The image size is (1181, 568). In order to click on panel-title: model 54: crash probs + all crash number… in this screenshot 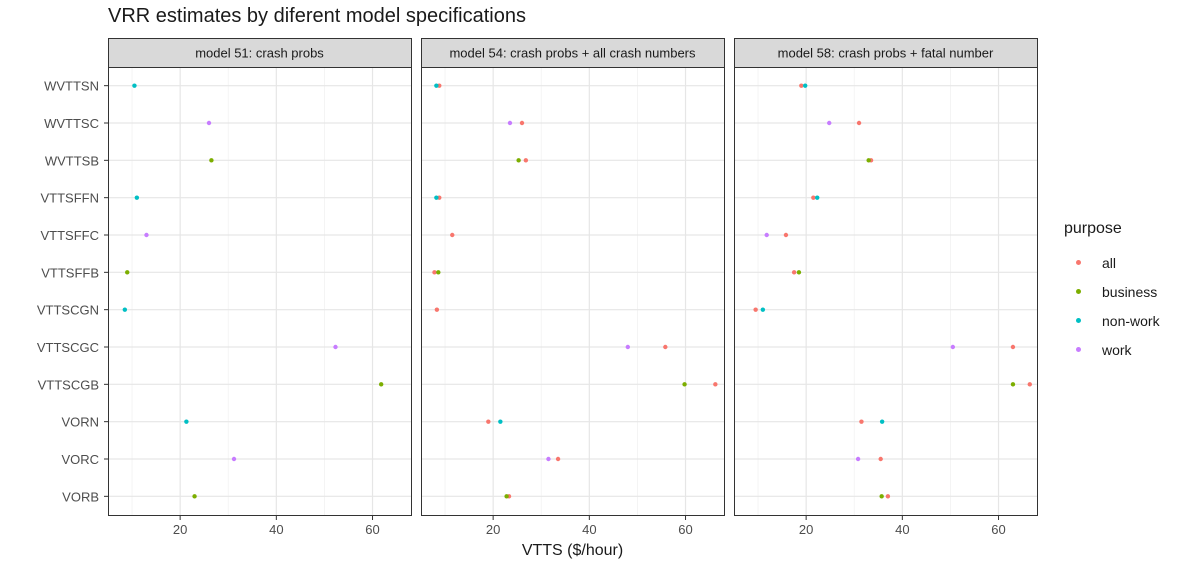, I will do `click(572, 53)`.